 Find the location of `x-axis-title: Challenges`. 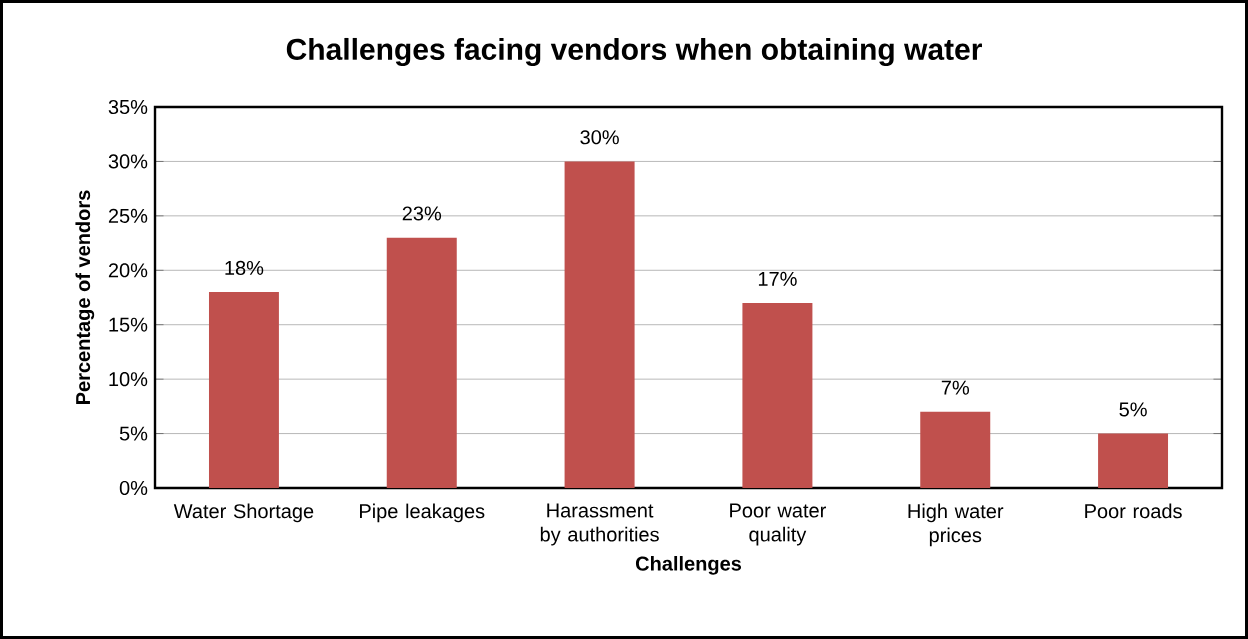

x-axis-title: Challenges is located at coordinates (688, 565).